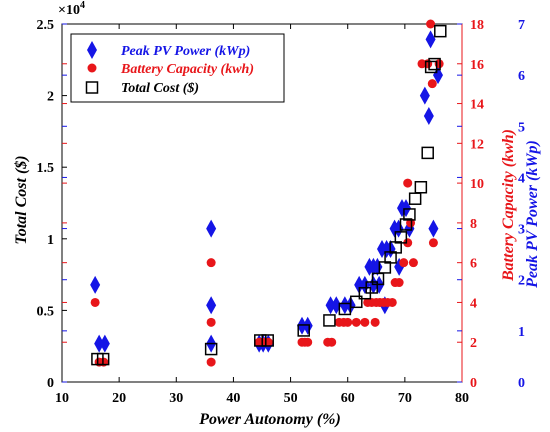 The height and width of the screenshot is (432, 550). I want to click on legend-cost-label: Total Cost ($), so click(160, 88).